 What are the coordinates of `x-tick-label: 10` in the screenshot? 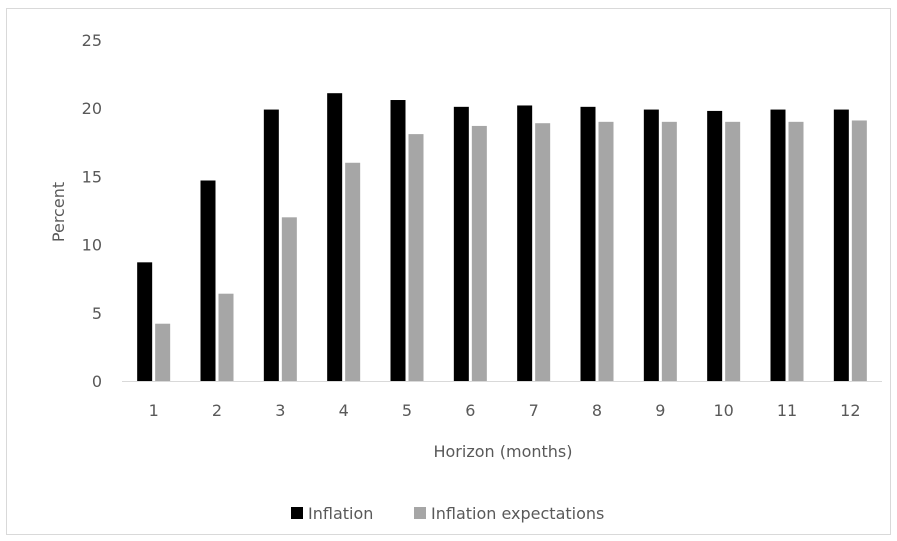 It's located at (723, 410).